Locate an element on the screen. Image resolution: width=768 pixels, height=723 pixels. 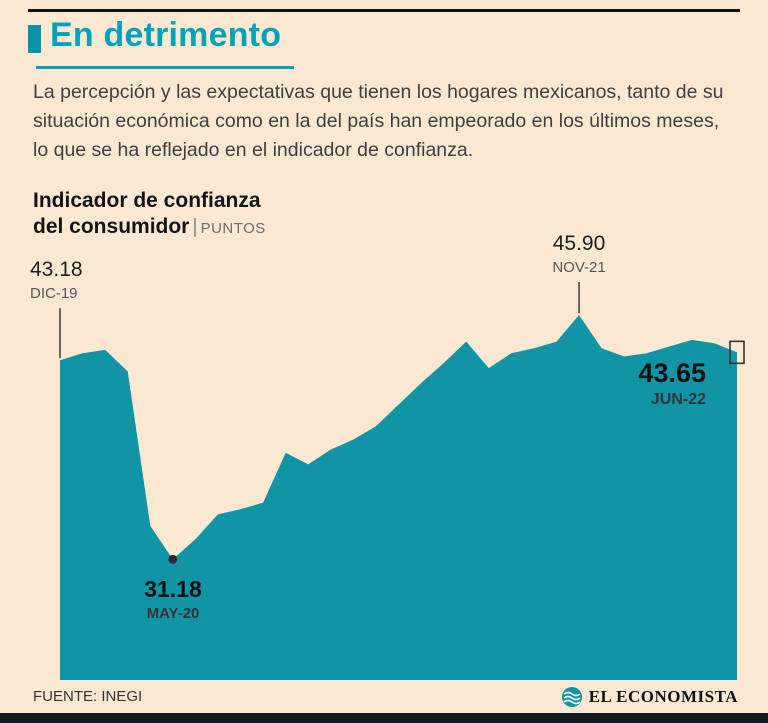
brand-logo: EL ECONOMISTA is located at coordinates (649, 697).